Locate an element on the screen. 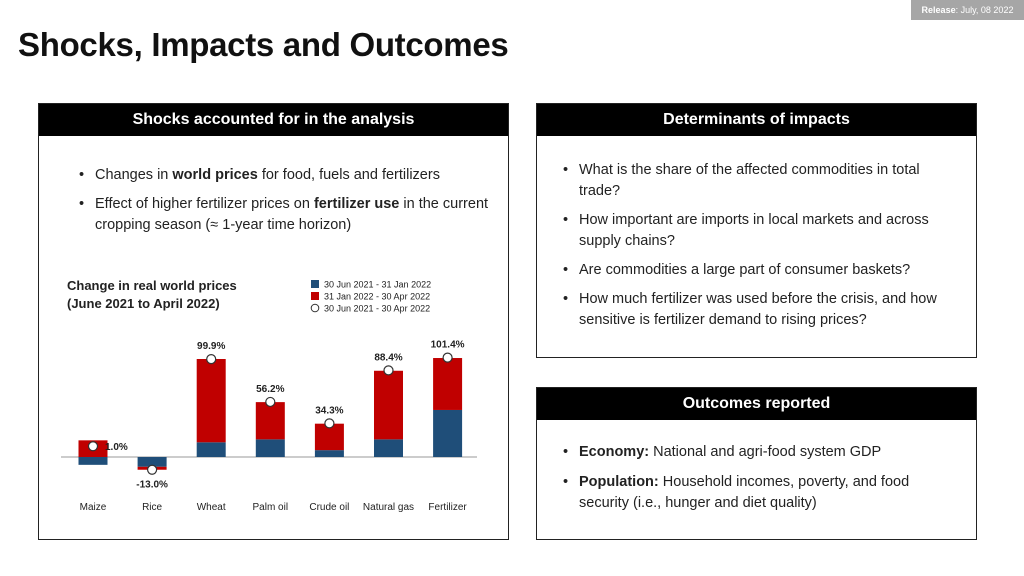 The width and height of the screenshot is (1024, 576). data-label: 88.4% is located at coordinates (388, 357).